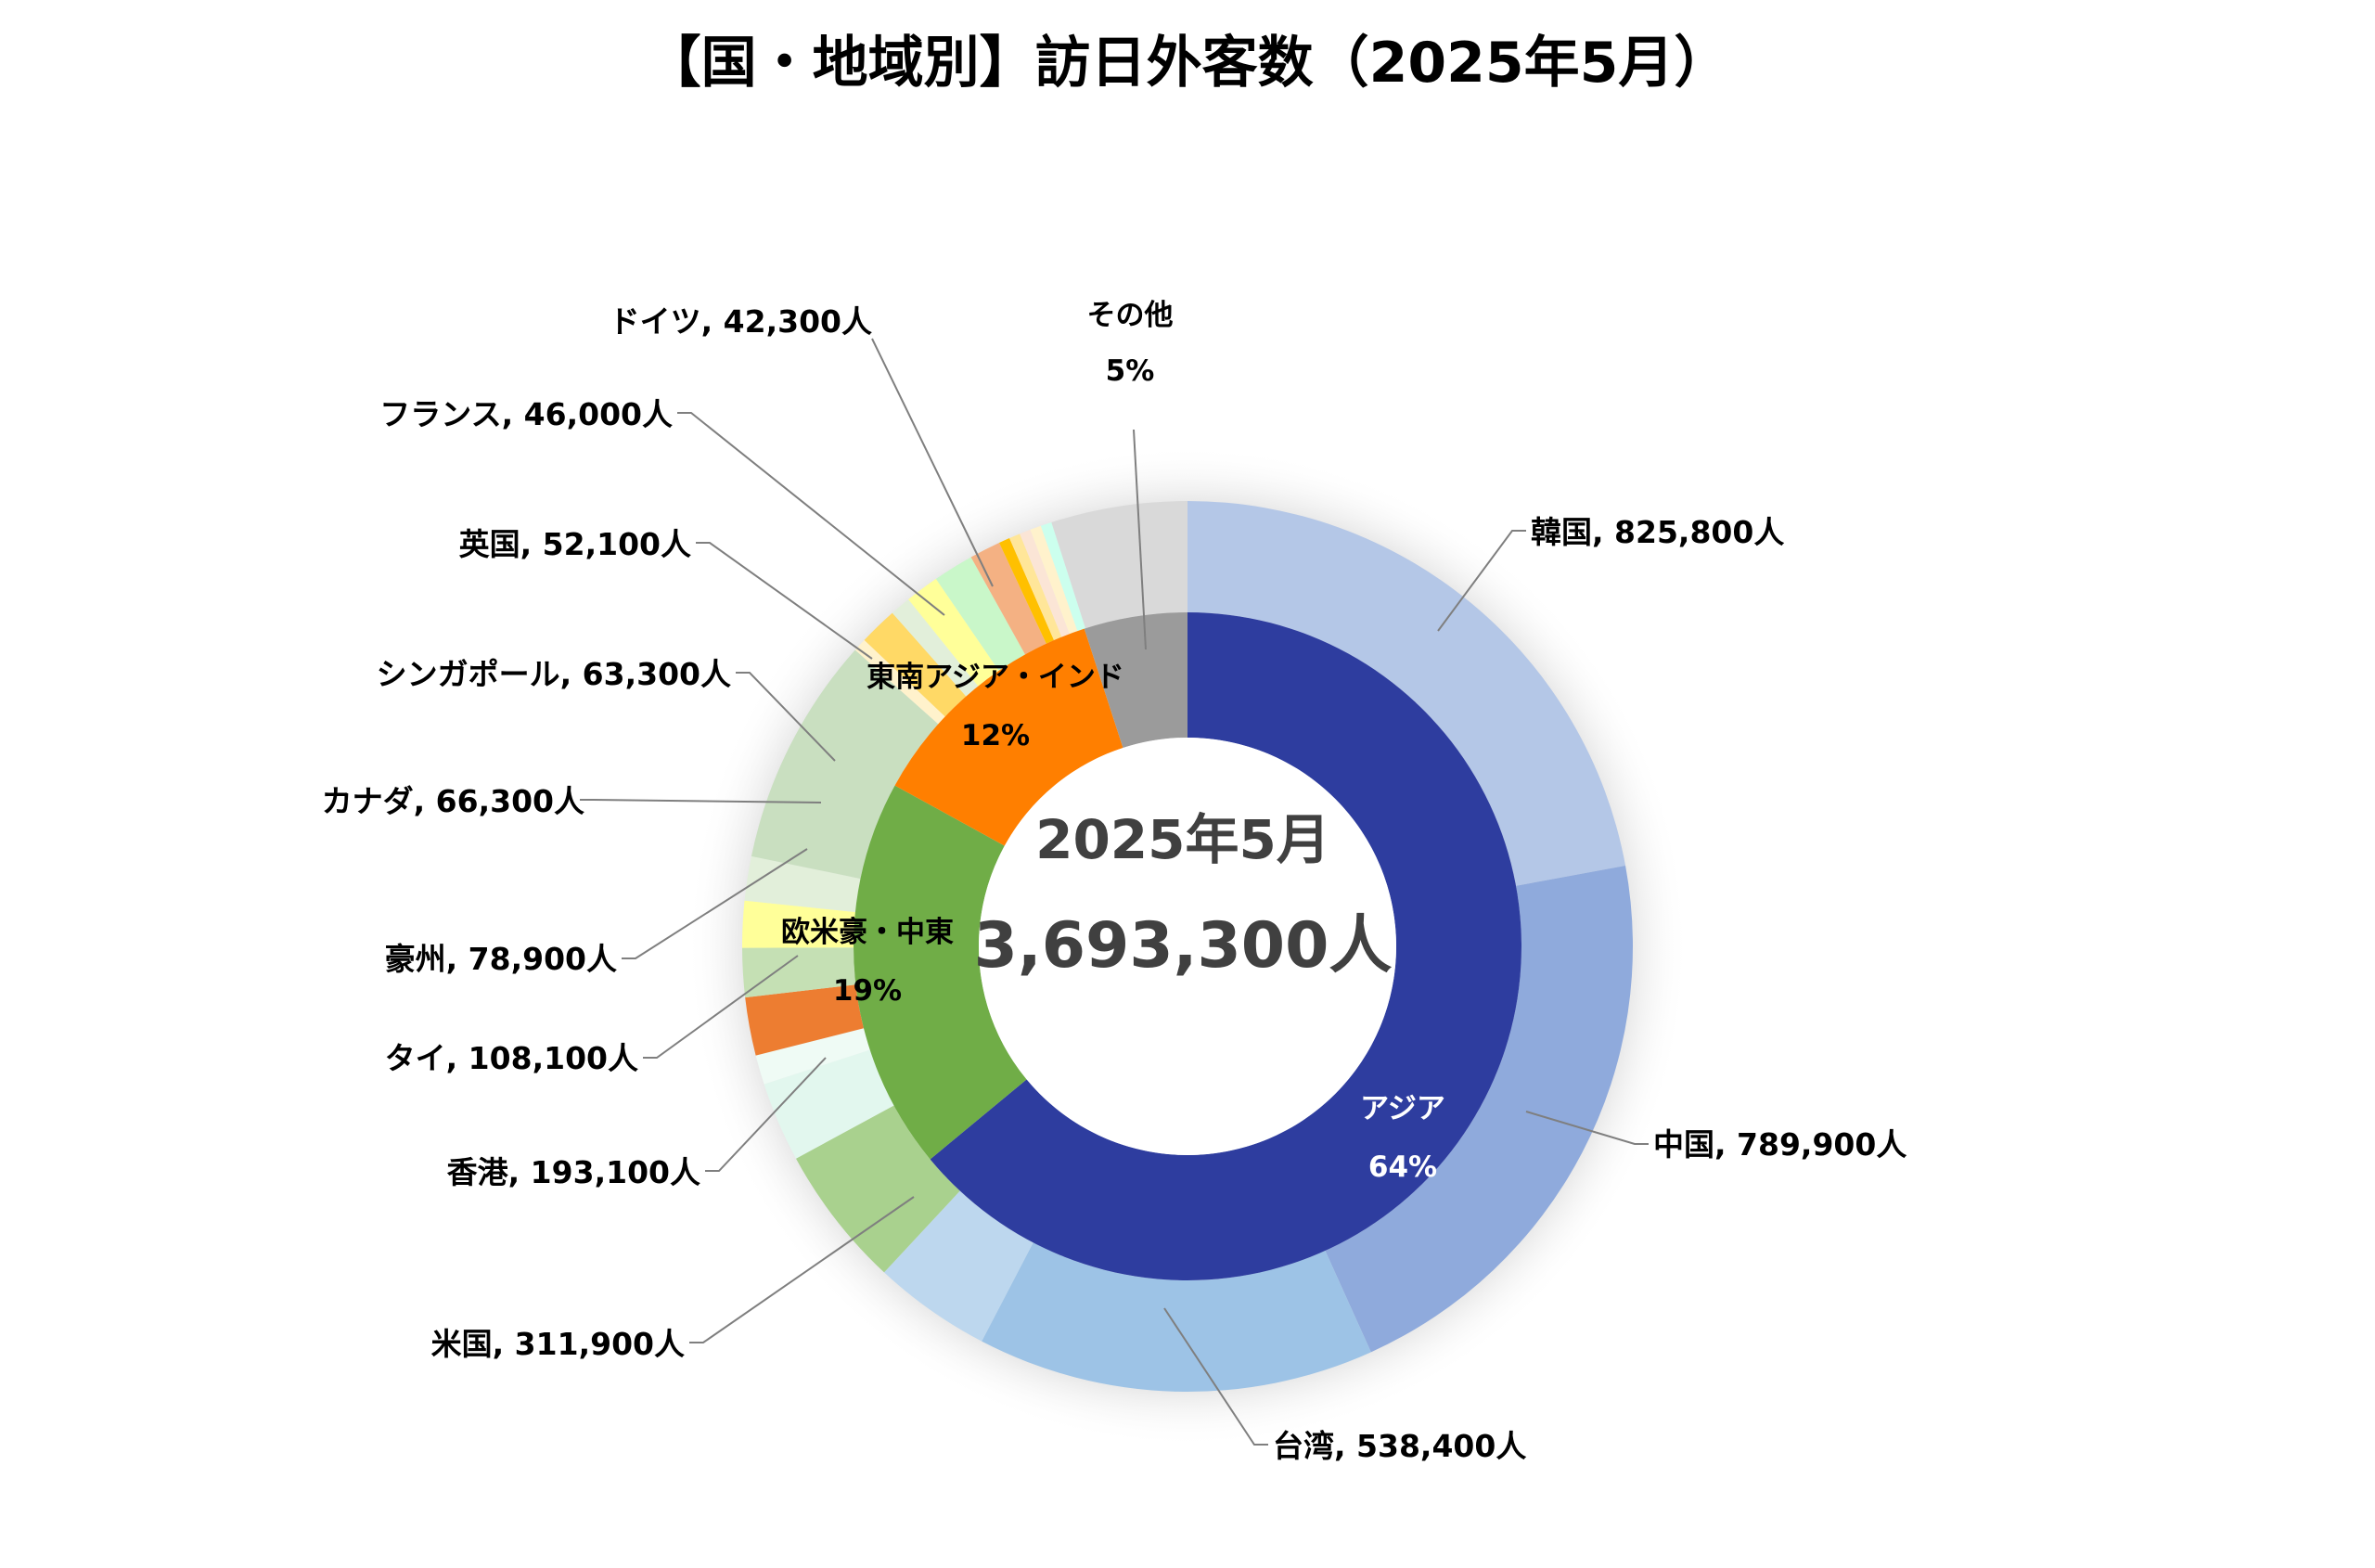  What do you see at coordinates (867, 932) in the screenshot?
I see `inner-label-1: 欧米豪・中東` at bounding box center [867, 932].